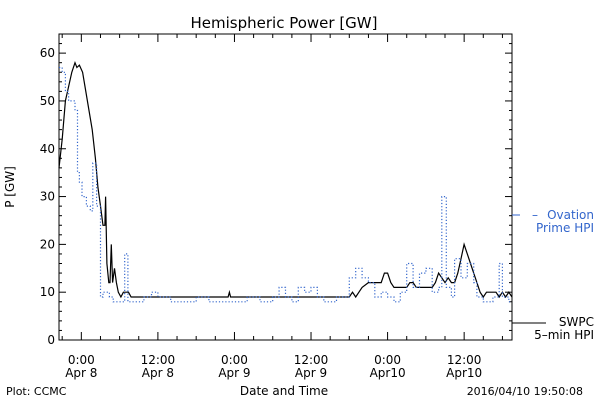 The height and width of the screenshot is (400, 600). Describe the element at coordinates (47, 101) in the screenshot. I see `y-tick-label: 50` at that location.